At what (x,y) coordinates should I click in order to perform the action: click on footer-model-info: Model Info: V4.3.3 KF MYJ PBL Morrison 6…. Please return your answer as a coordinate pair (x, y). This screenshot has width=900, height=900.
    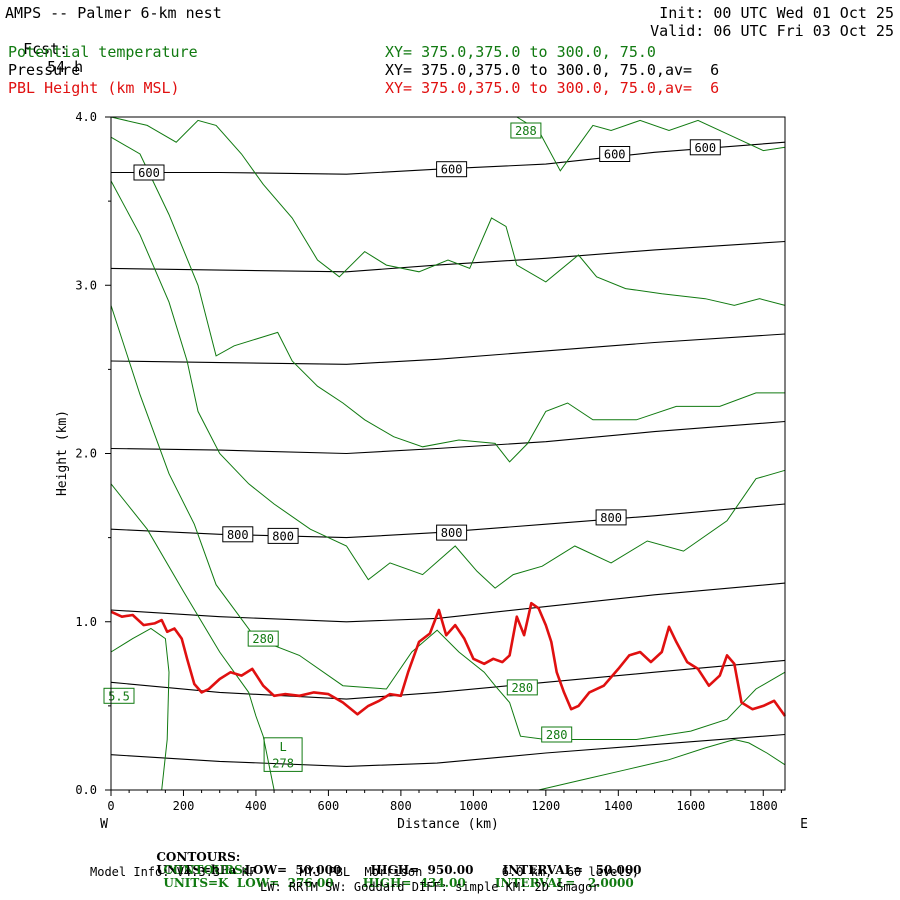
    Looking at the image, I should click on (365, 872).